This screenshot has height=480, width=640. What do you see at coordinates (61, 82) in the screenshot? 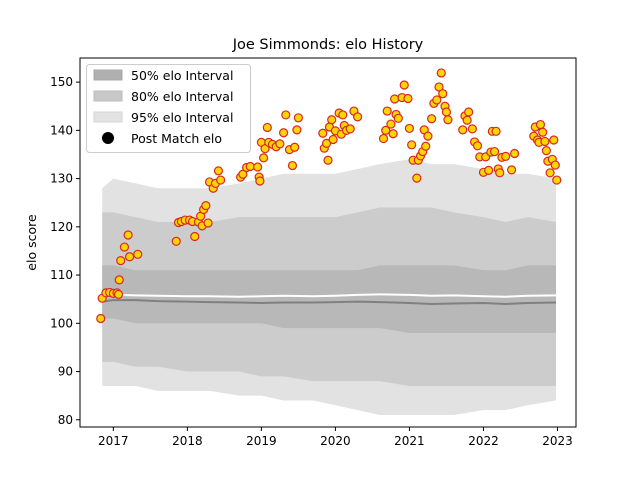
I see `y-tick-label: 150` at bounding box center [61, 82].